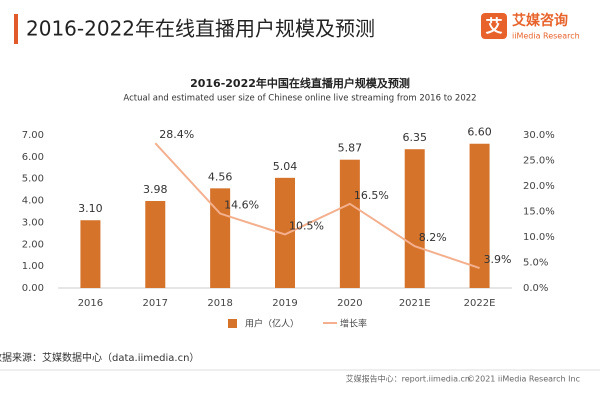 This screenshot has height=407, width=600. What do you see at coordinates (284, 303) in the screenshot?
I see `x-tick-label: 2019` at bounding box center [284, 303].